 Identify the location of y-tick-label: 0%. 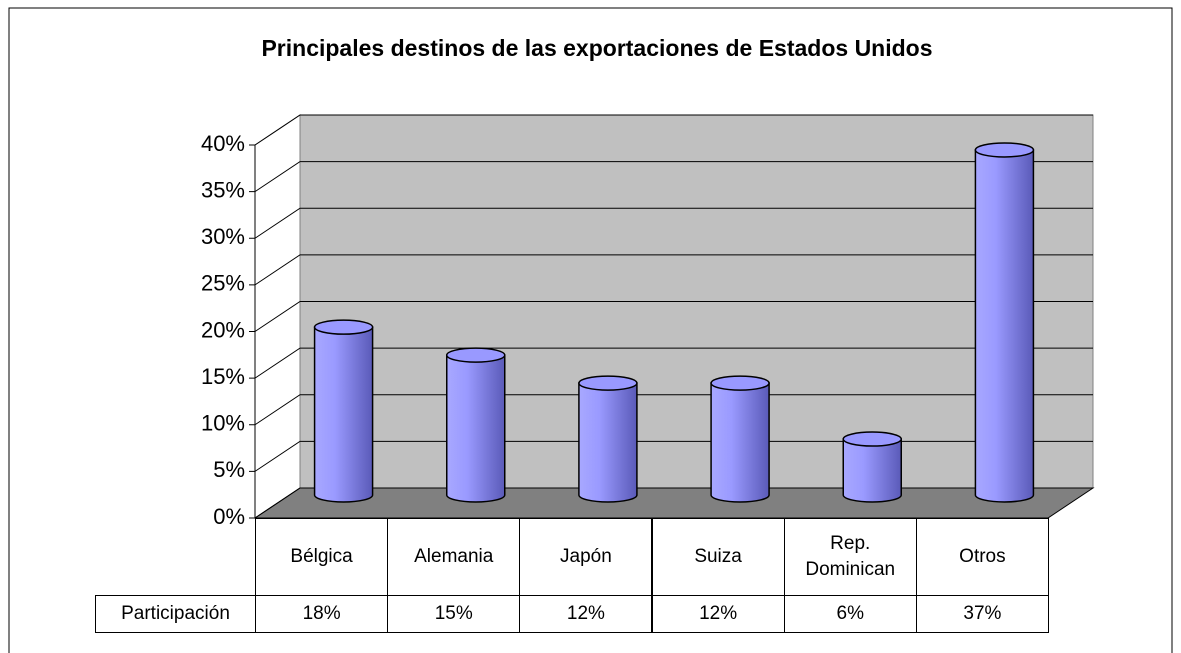
(229, 516).